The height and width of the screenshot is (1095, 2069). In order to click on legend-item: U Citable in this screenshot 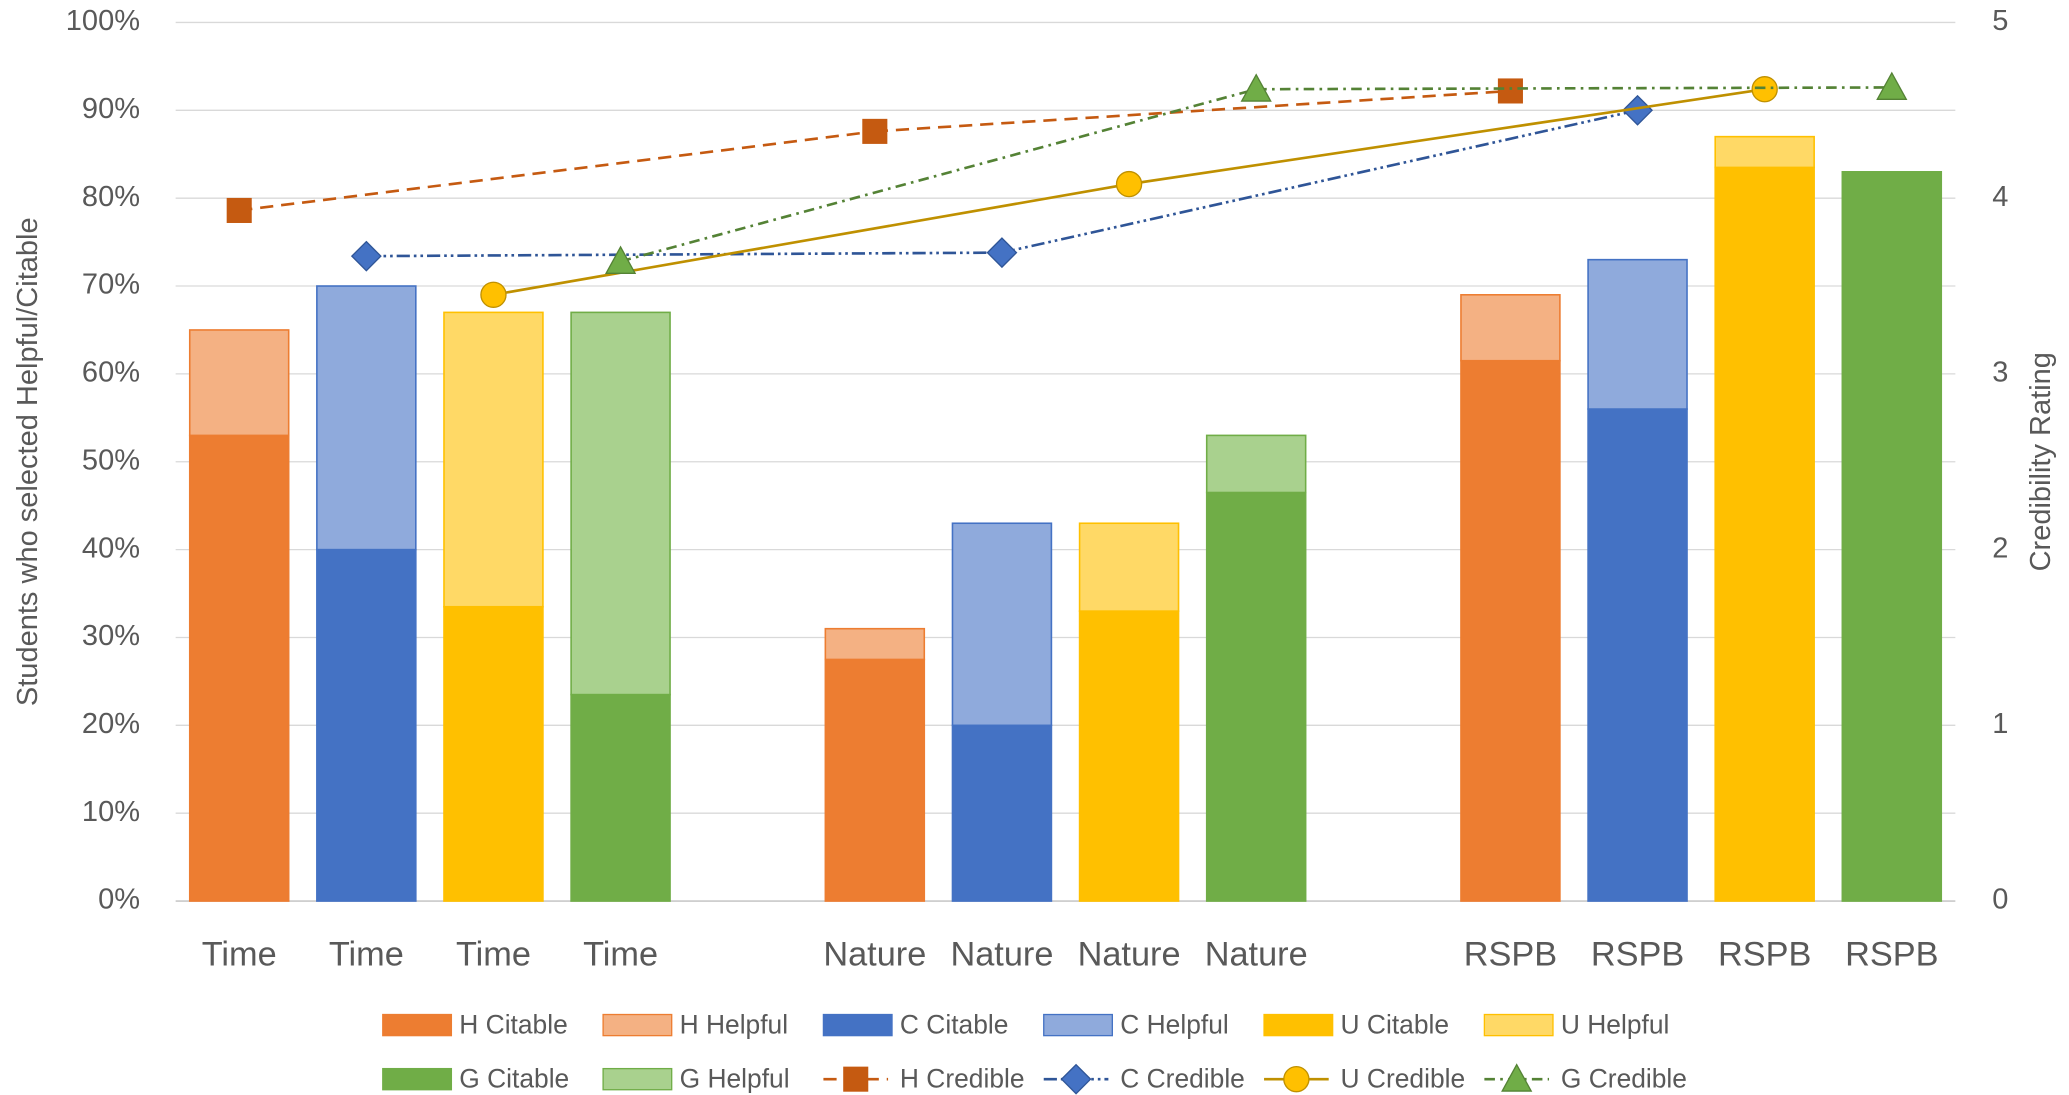, I will do `click(1356, 1024)`.